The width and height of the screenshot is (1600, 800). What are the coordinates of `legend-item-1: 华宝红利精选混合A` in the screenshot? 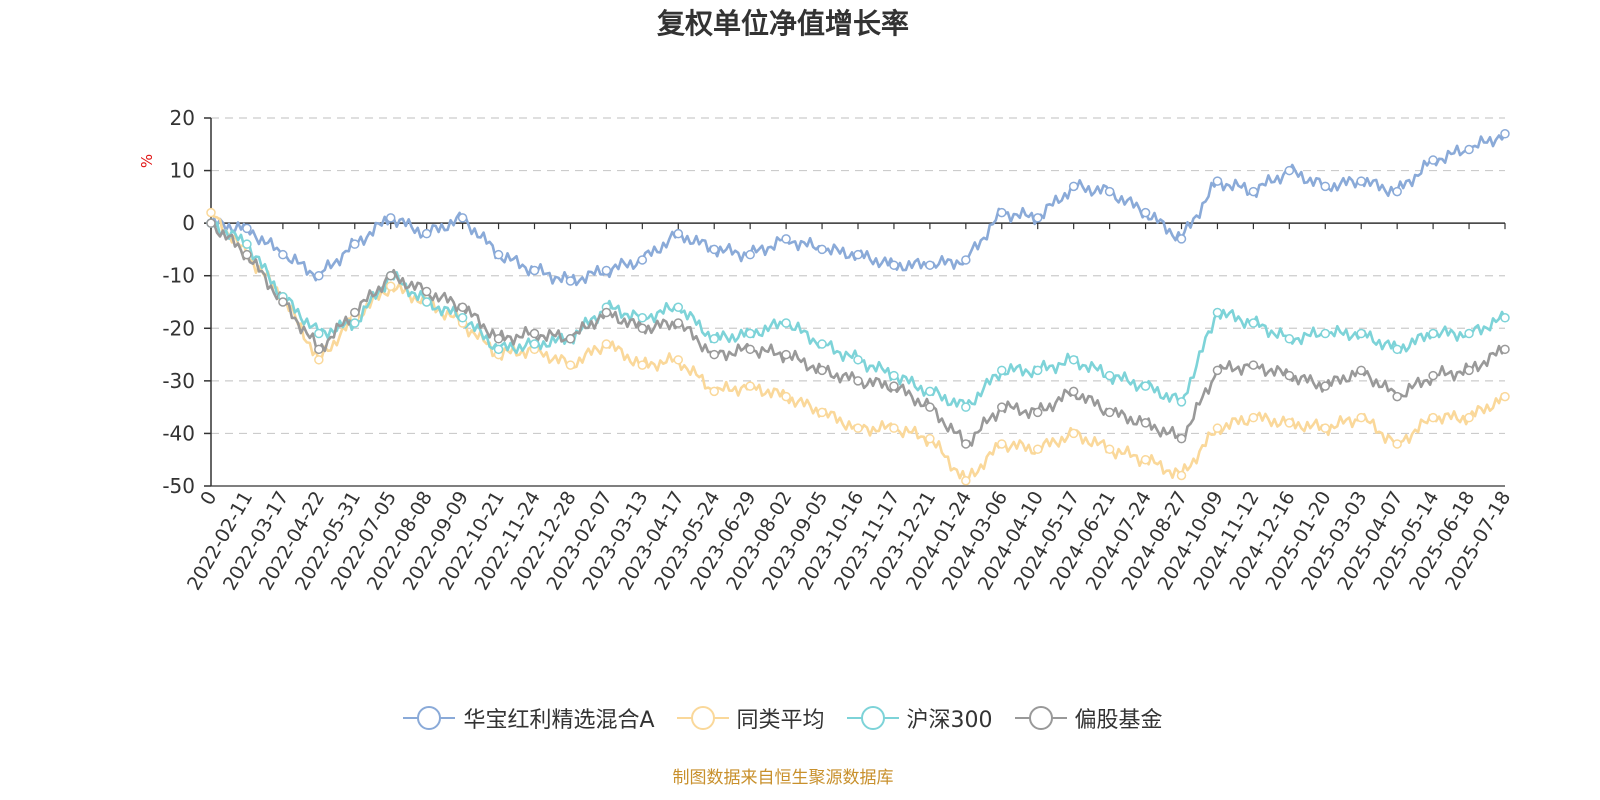 It's located at (529, 718).